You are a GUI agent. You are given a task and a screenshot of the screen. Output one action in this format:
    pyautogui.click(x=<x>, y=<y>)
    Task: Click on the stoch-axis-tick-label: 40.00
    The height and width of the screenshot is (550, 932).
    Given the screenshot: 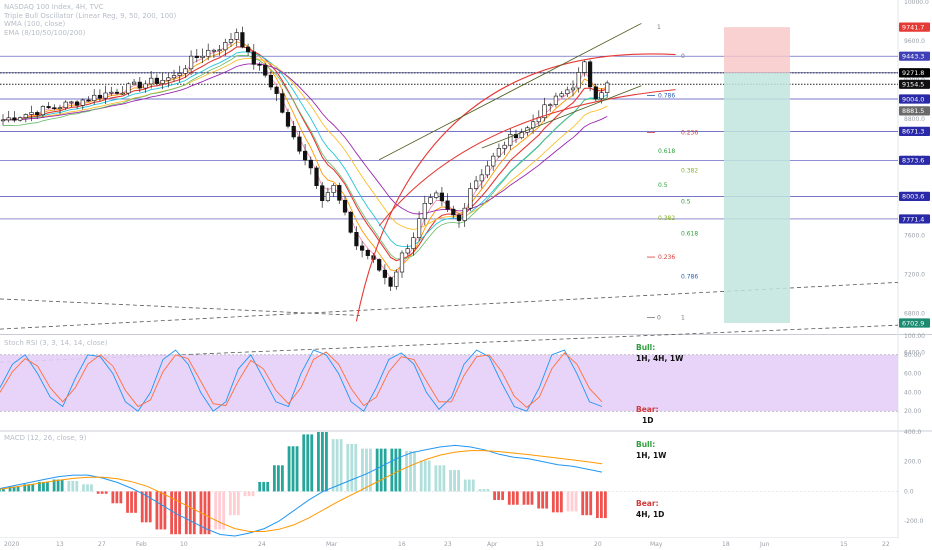 What is the action you would take?
    pyautogui.click(x=912, y=392)
    